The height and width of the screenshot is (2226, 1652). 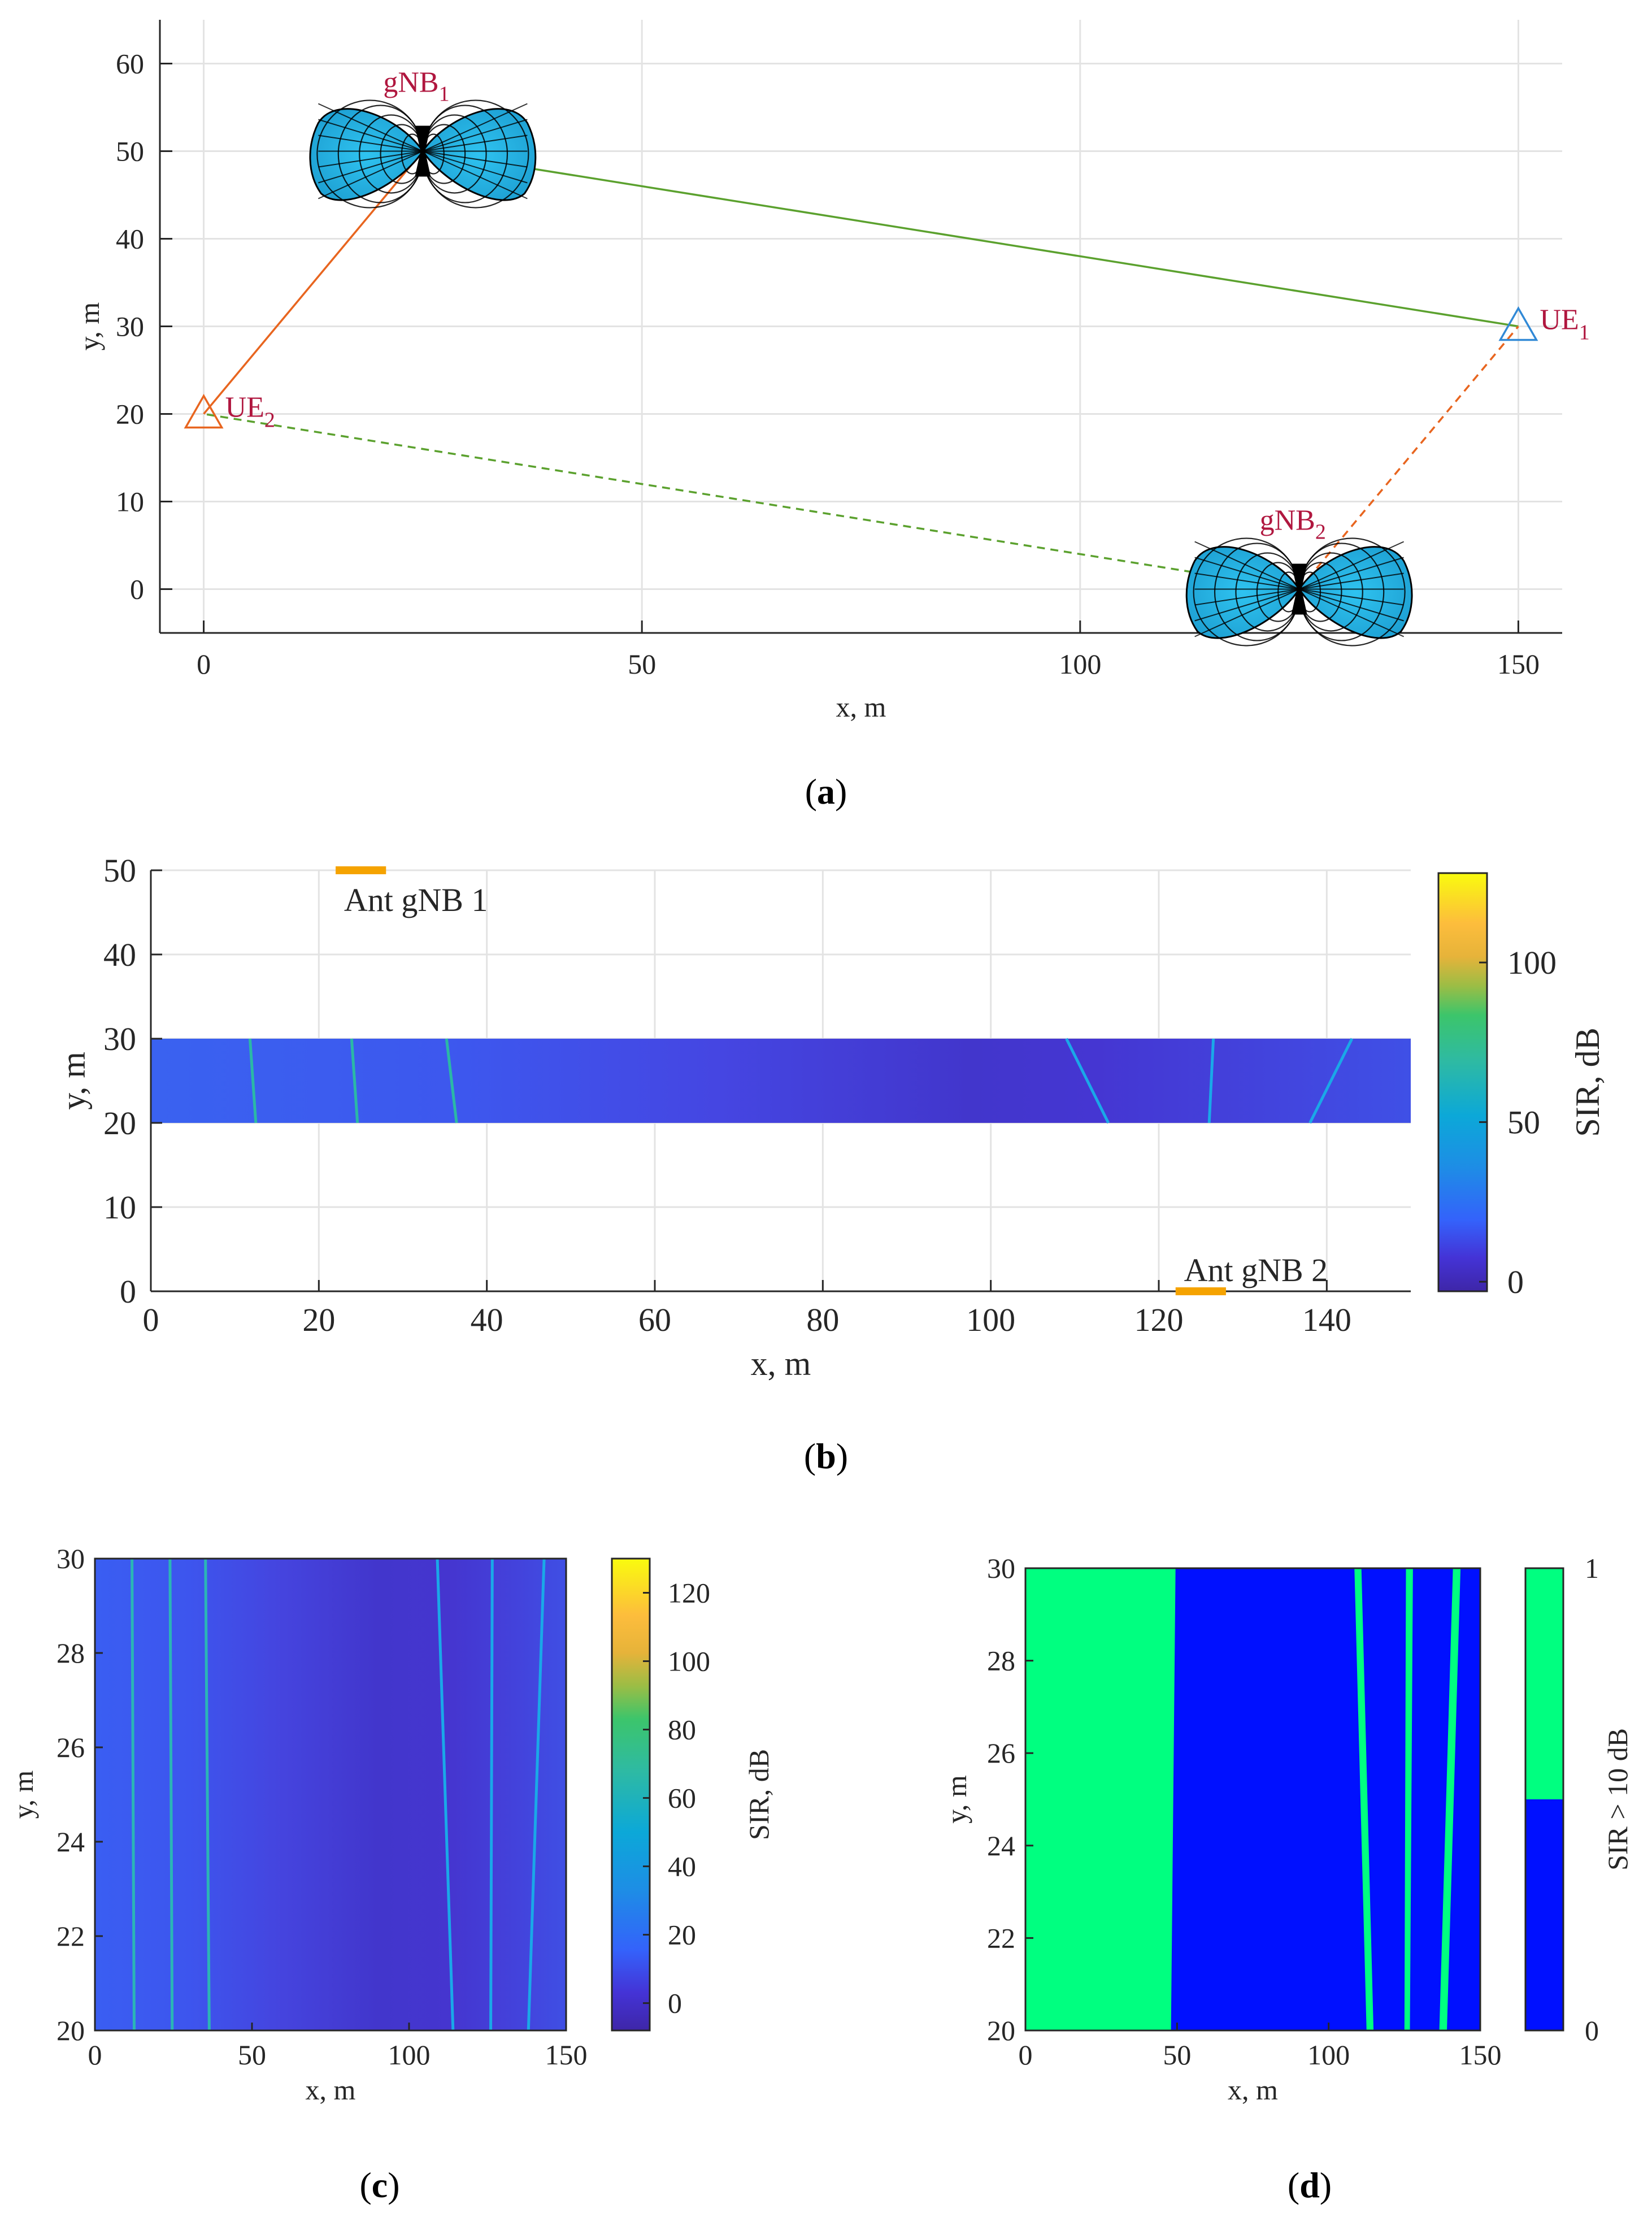 What do you see at coordinates (682, 1798) in the screenshot?
I see `colorbar-tick-label: 60` at bounding box center [682, 1798].